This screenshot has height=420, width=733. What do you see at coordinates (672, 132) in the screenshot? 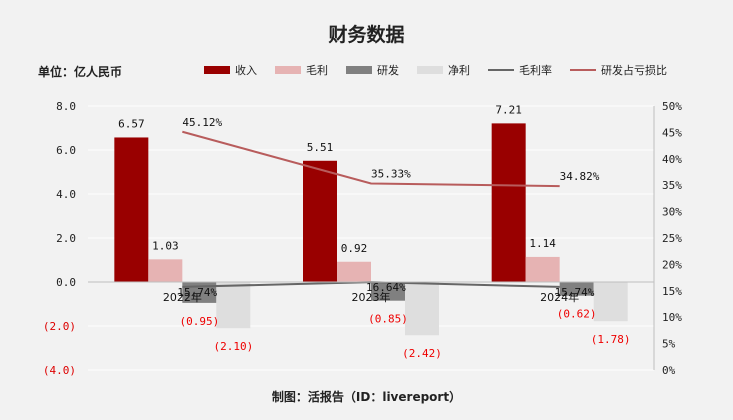
I see `y-right-tick-label: 45%` at bounding box center [672, 132].